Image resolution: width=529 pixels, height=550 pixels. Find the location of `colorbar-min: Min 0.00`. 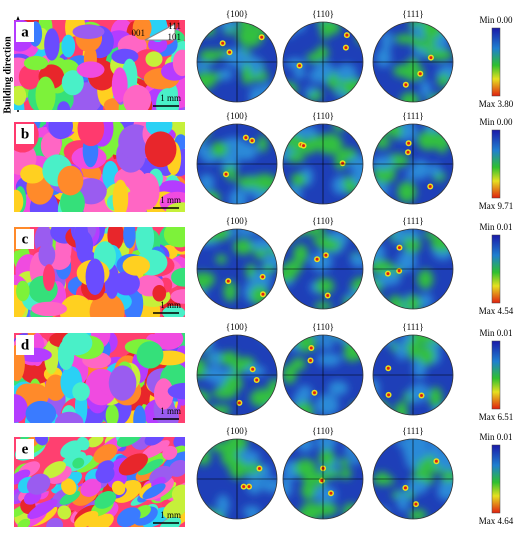

colorbar-min: Min 0.00 is located at coordinates (496, 122).